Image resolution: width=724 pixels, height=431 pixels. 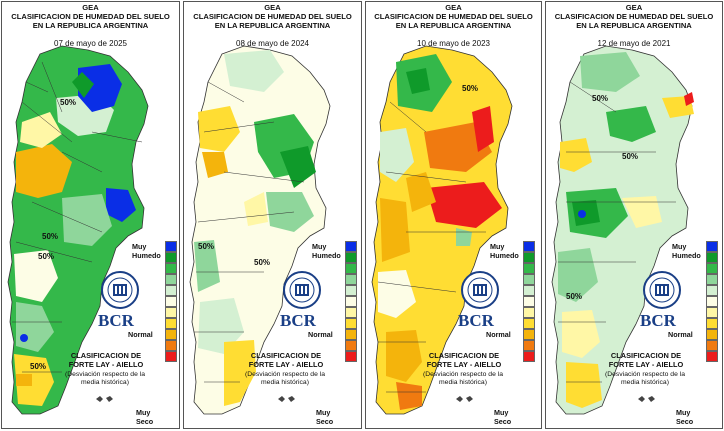 What do you see at coordinates (90, 43) in the screenshot?
I see `panel-date: 07 de mayo de 2025` at bounding box center [90, 43].